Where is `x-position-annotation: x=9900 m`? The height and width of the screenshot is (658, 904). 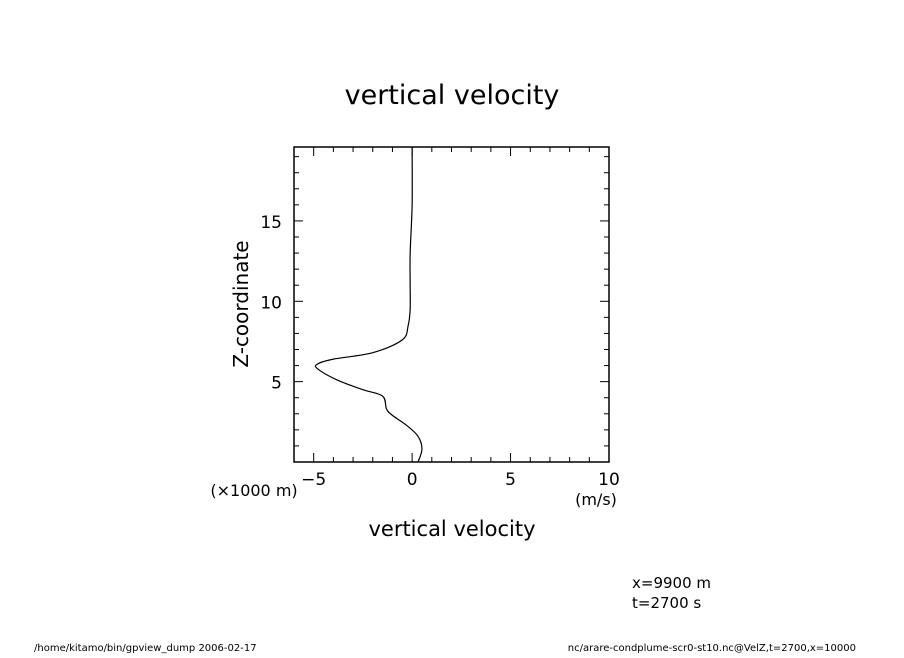
x-position-annotation: x=9900 m is located at coordinates (671, 583).